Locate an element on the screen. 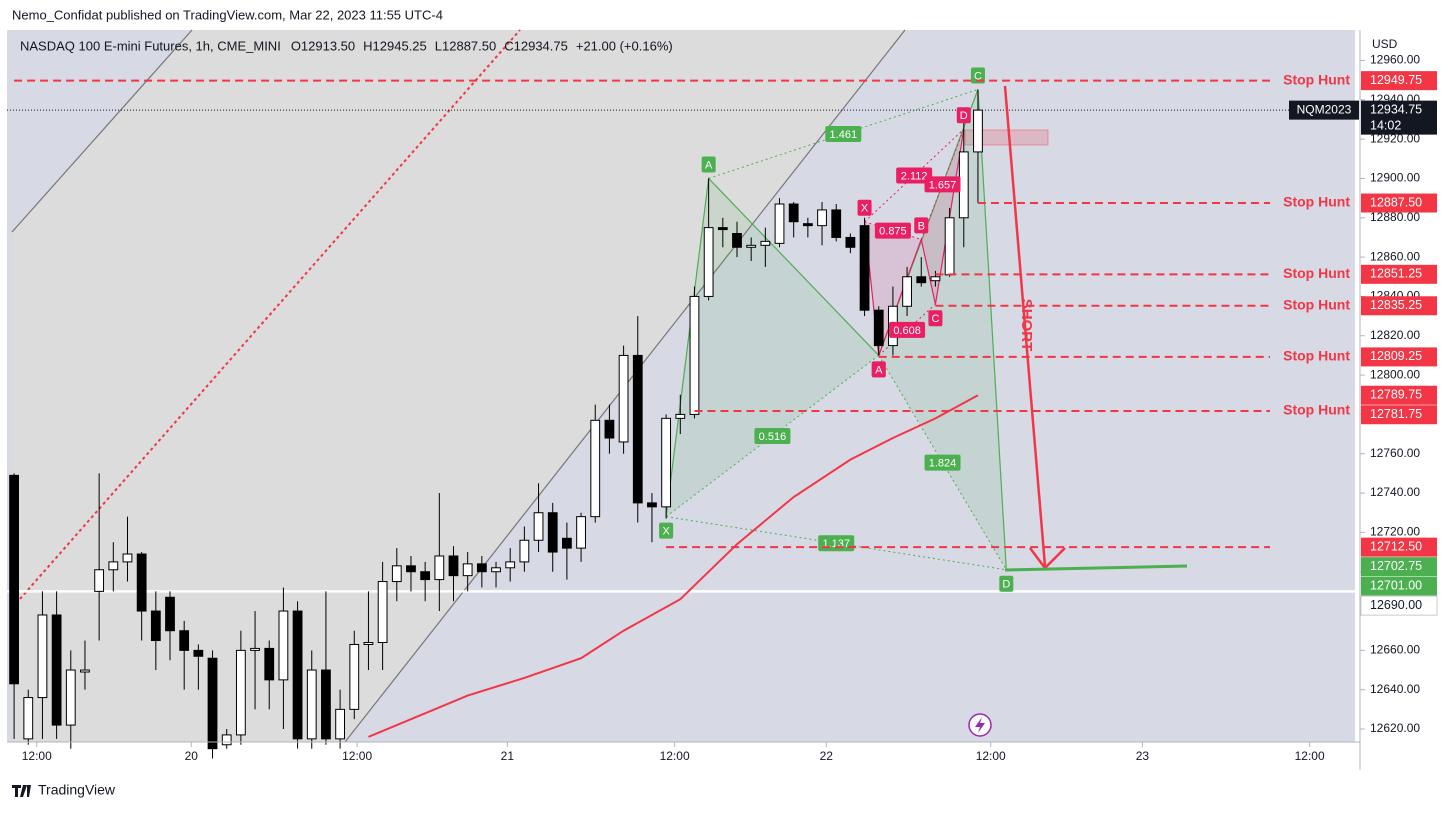  y-tick-label: 12740.00 is located at coordinates (1395, 492).